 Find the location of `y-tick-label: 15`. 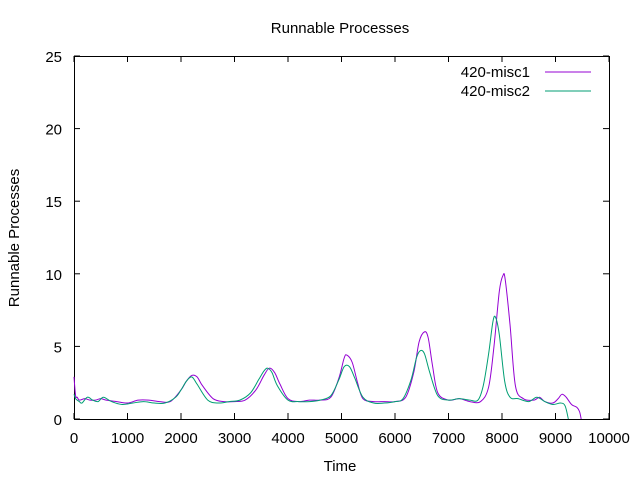

y-tick-label: 15 is located at coordinates (53, 202).